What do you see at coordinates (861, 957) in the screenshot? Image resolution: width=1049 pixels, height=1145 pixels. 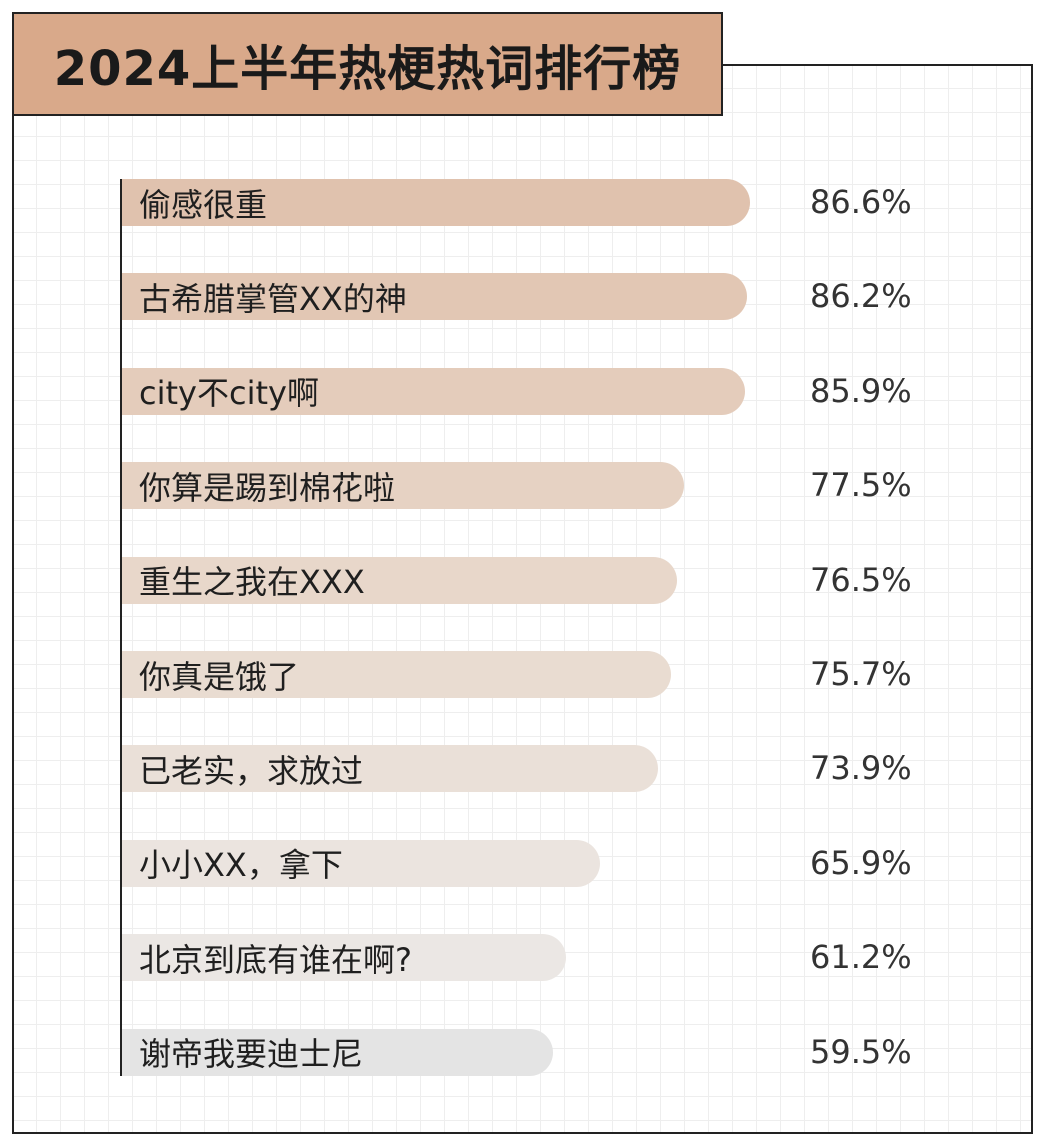 I see `value-label: 61.2%` at bounding box center [861, 957].